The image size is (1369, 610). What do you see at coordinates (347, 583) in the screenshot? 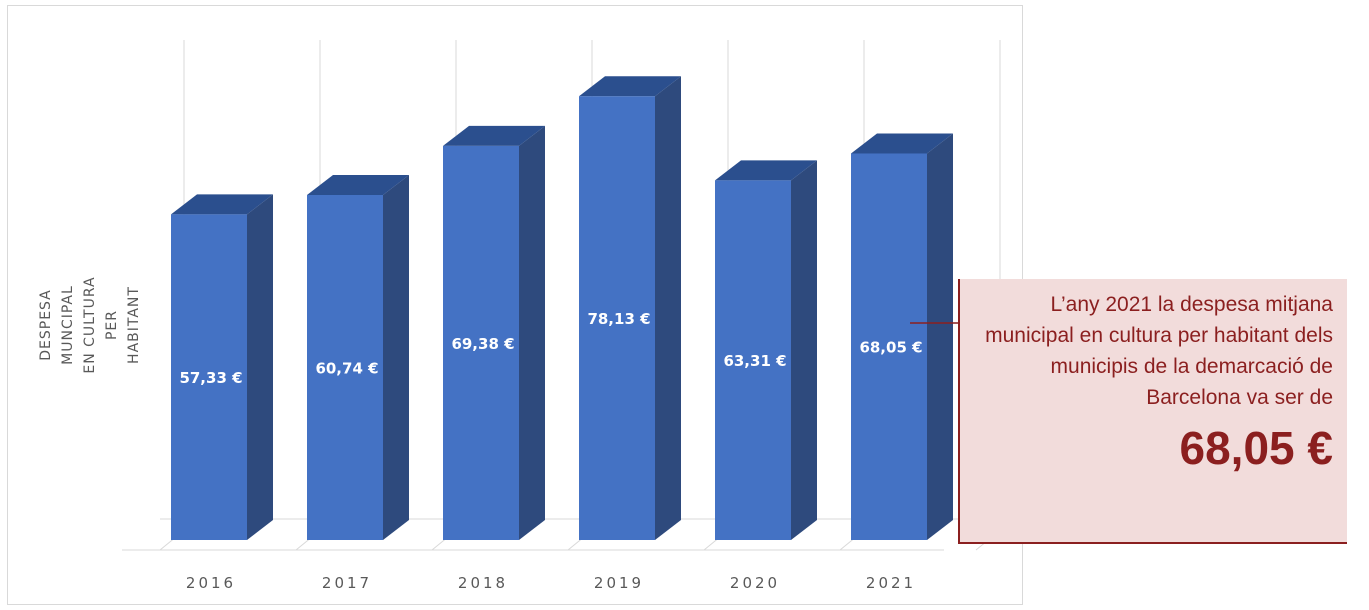
I see `x-tick-label: 2017` at bounding box center [347, 583].